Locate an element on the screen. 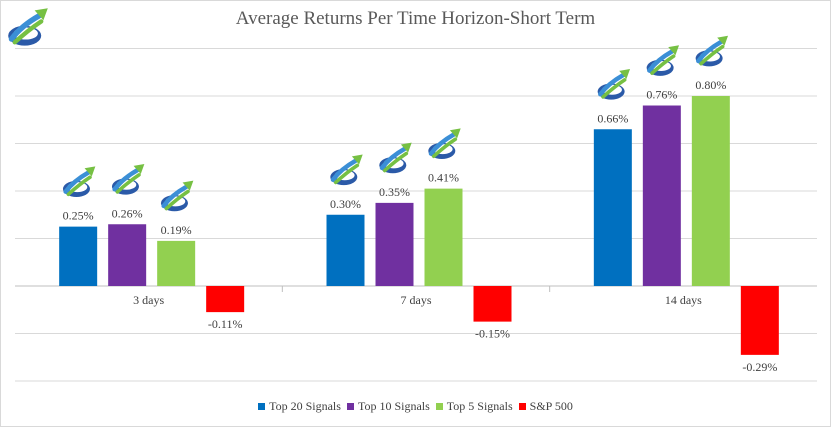 This screenshot has height=427, width=831. data-label: 0.35% is located at coordinates (394, 192).